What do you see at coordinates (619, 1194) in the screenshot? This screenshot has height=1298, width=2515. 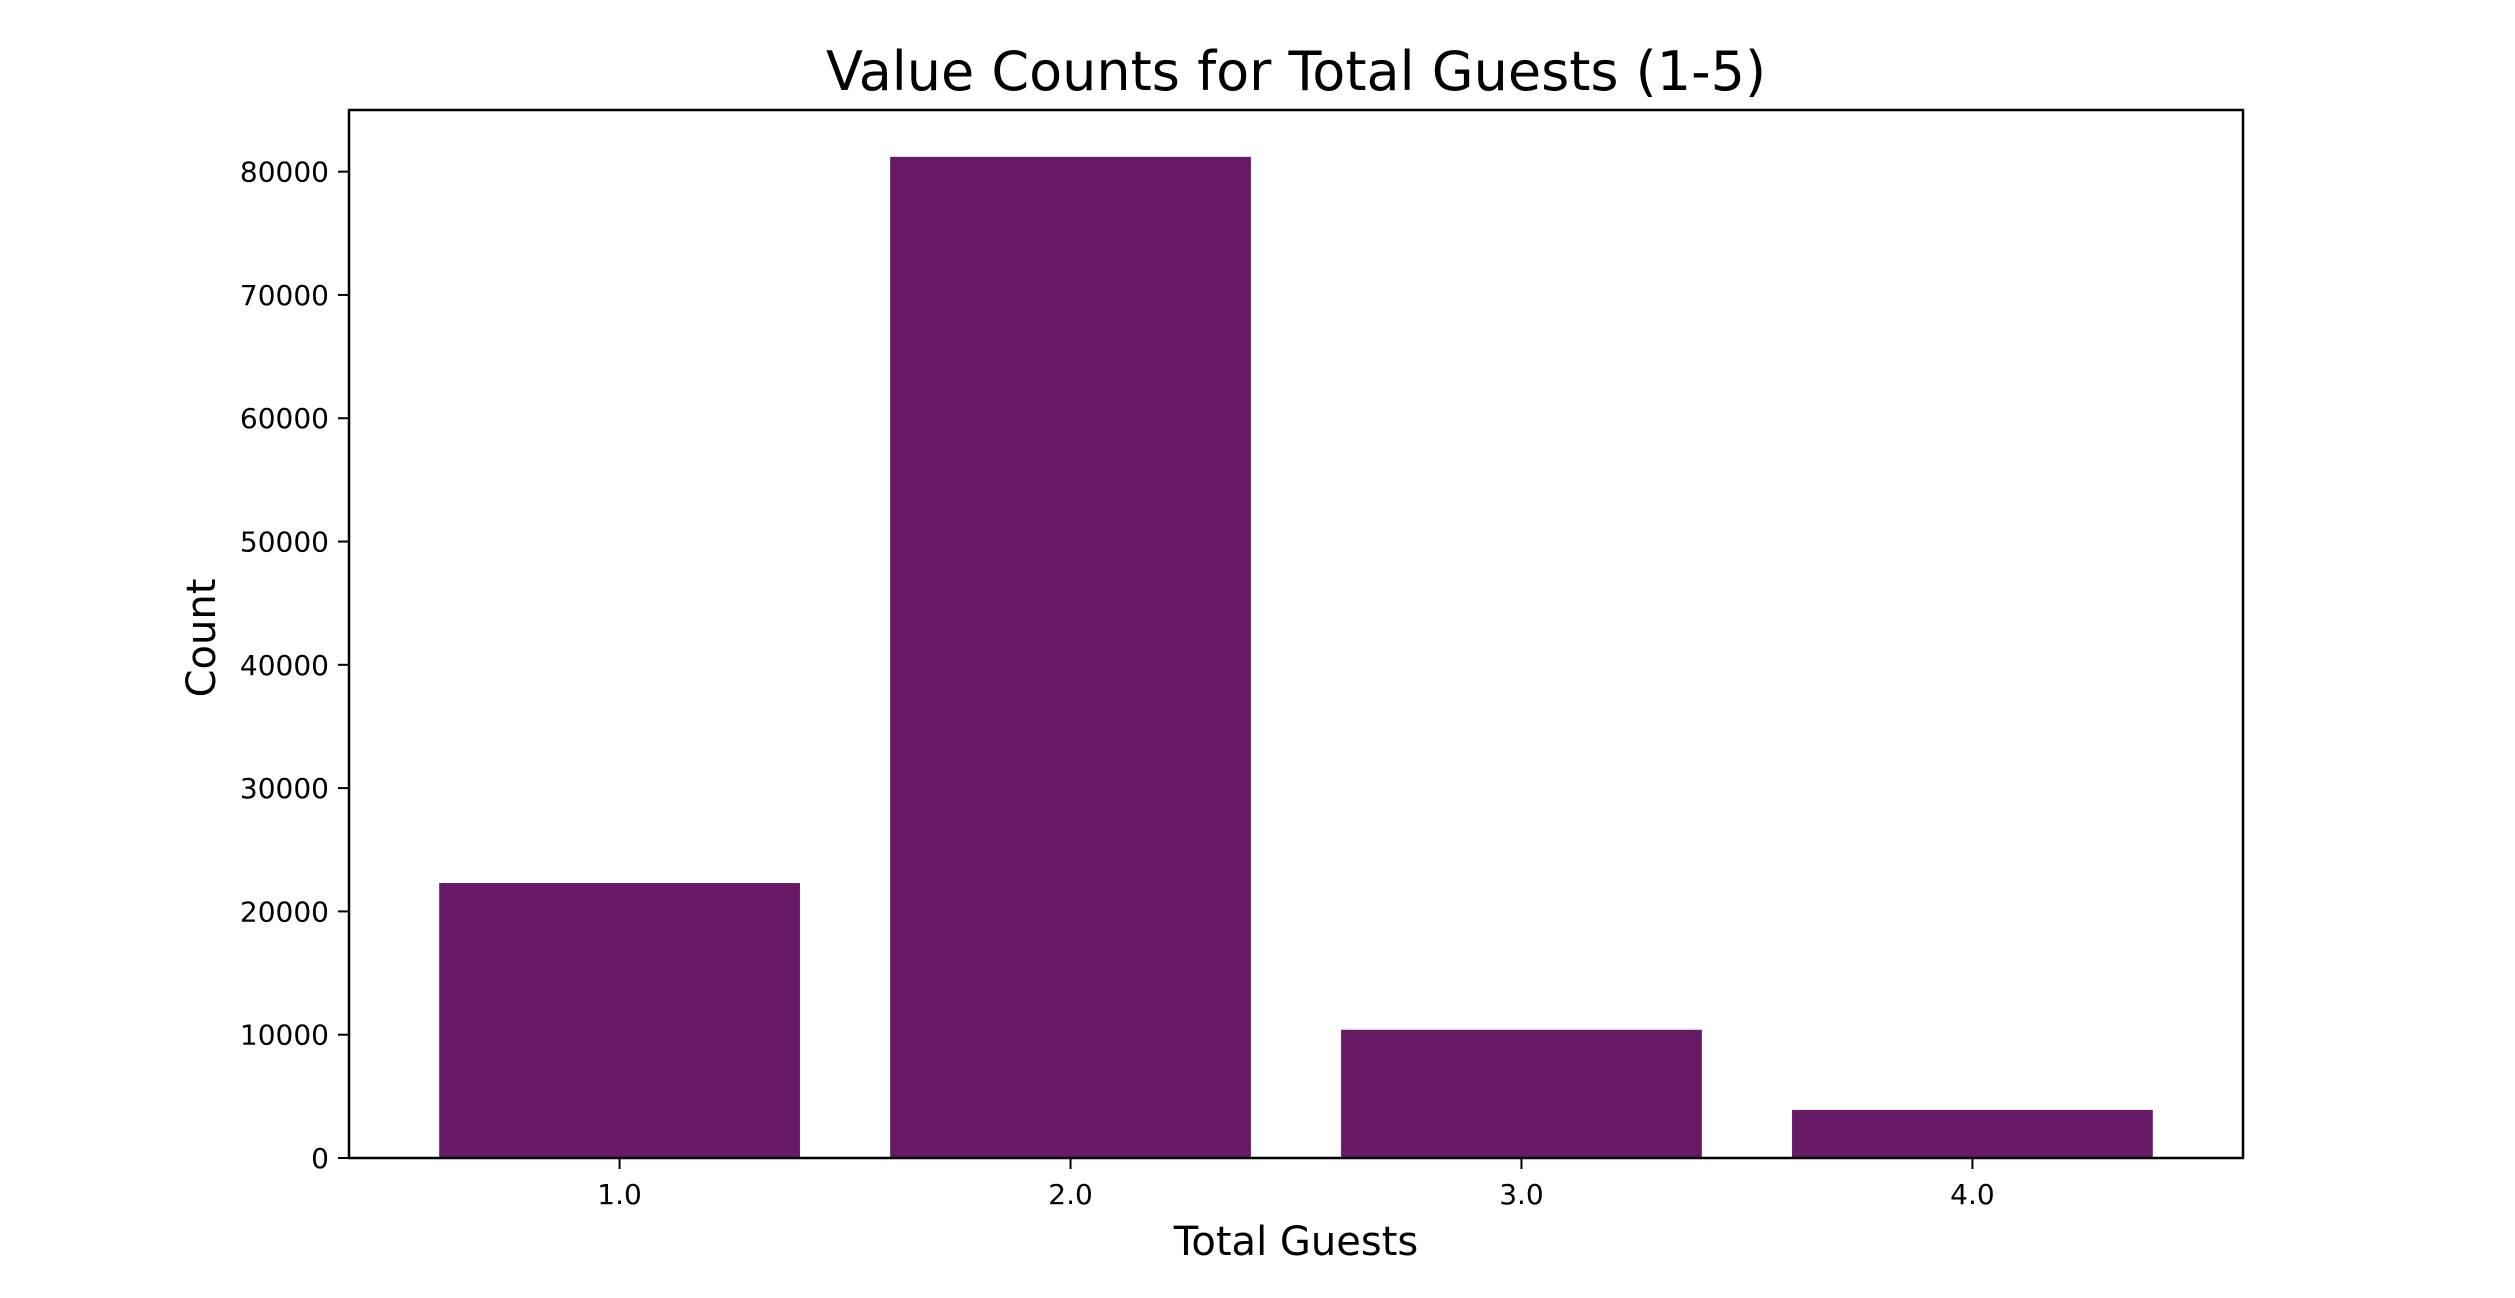 I see `x-tick-label: 1.0` at bounding box center [619, 1194].